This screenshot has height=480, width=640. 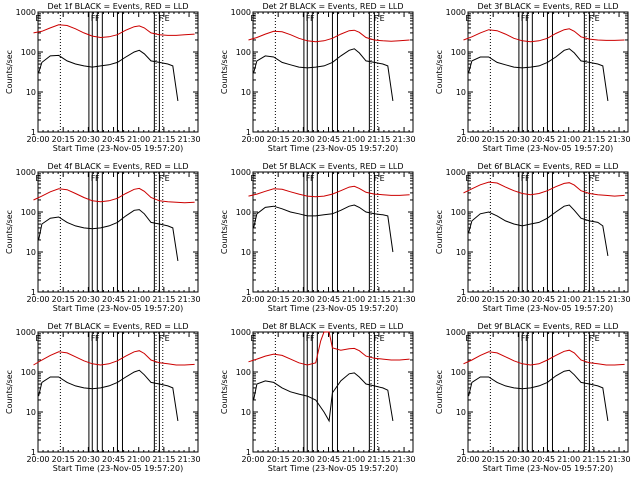 I want to click on x-tick-label: 20:30, so click(x=303, y=459).